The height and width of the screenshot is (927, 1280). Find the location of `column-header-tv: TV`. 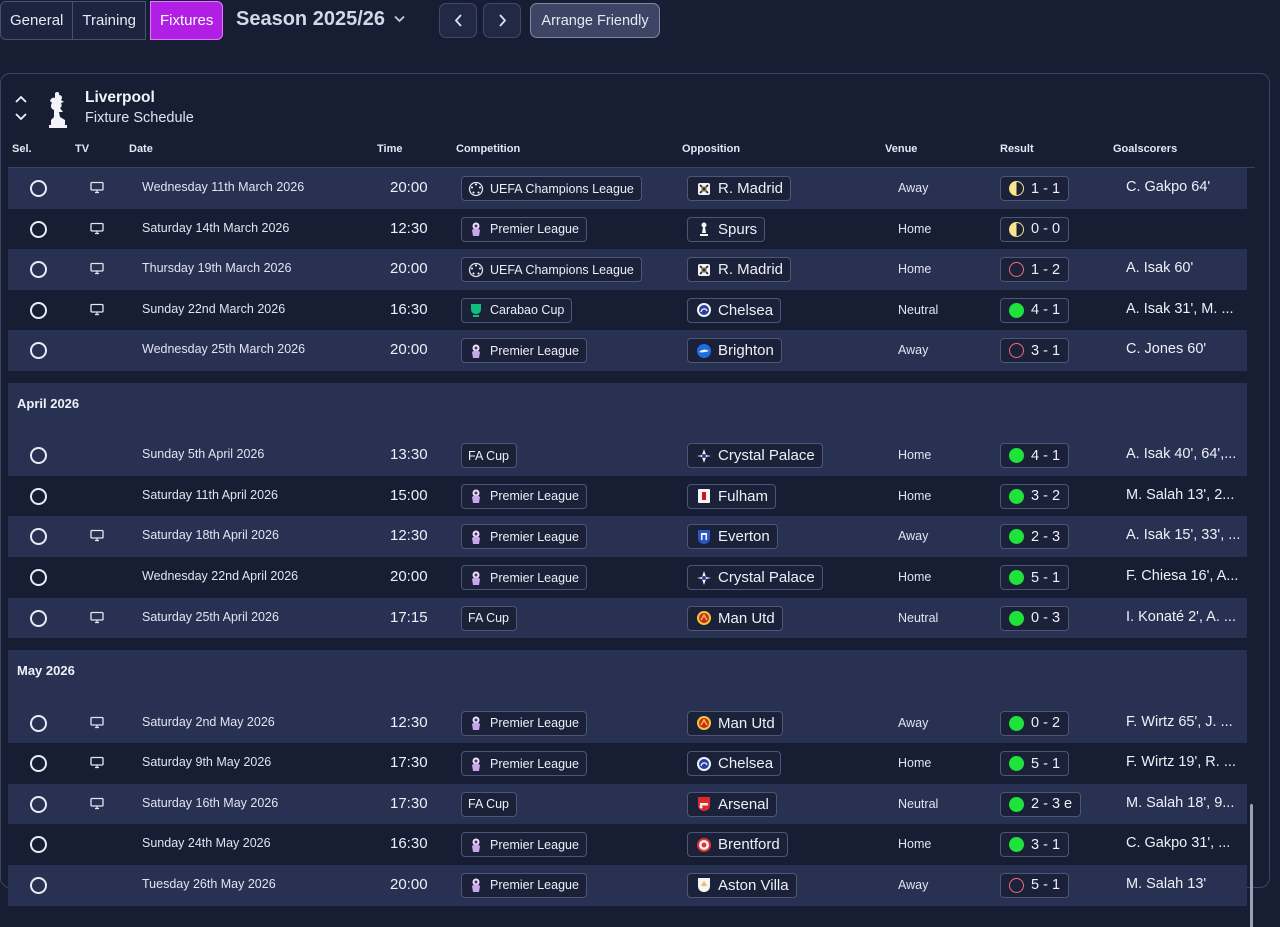

column-header-tv: TV is located at coordinates (82, 149).